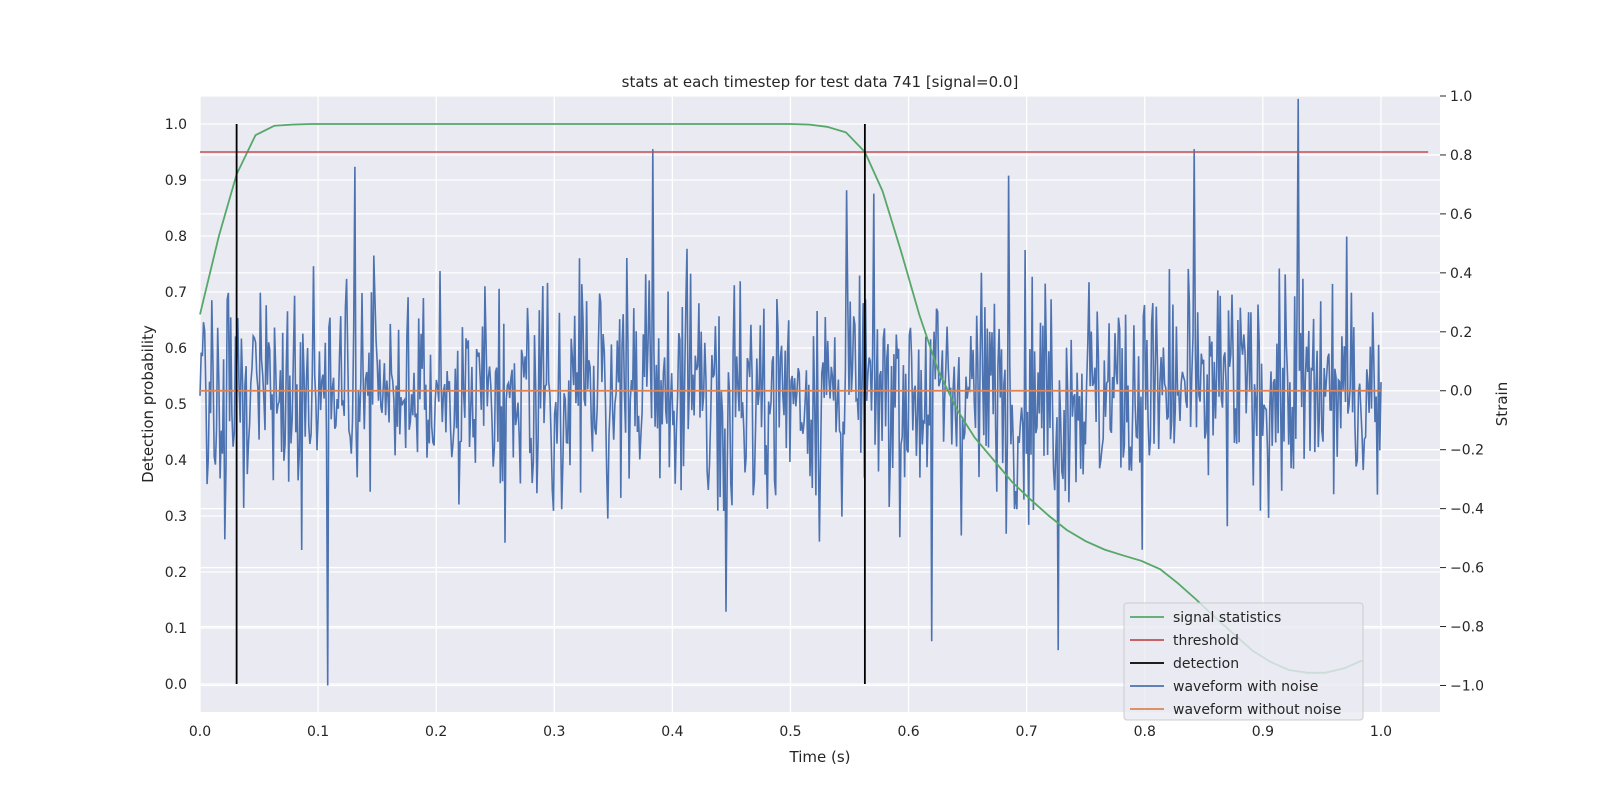 The image size is (1600, 800). What do you see at coordinates (176, 125) in the screenshot?
I see `y-left-tick-label: 1.0` at bounding box center [176, 125].